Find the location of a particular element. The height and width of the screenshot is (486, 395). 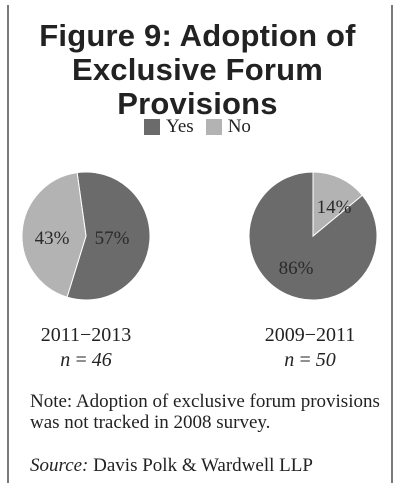

legend-swatch-no is located at coordinates (213, 127).